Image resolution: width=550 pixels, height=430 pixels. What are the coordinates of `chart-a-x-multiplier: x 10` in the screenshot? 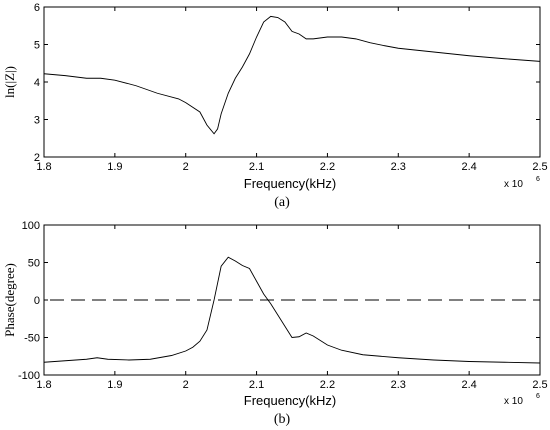 It's located at (513, 184).